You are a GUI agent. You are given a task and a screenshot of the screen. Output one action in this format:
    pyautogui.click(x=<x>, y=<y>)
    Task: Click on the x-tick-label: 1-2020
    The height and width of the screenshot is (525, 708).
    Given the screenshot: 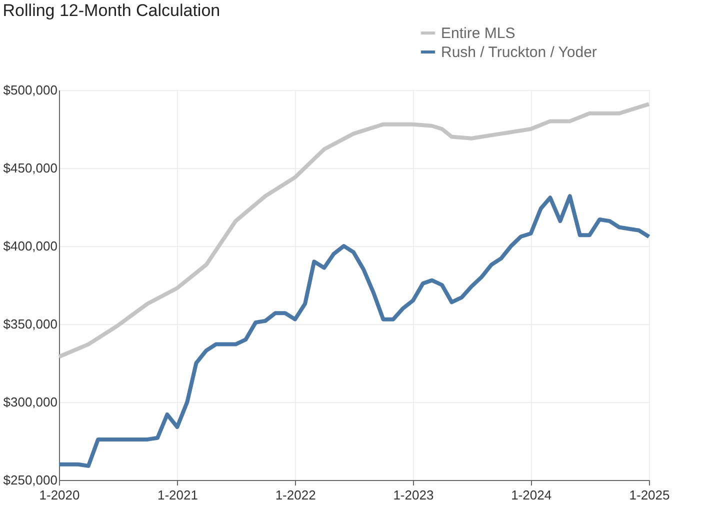 What is the action you would take?
    pyautogui.click(x=59, y=495)
    